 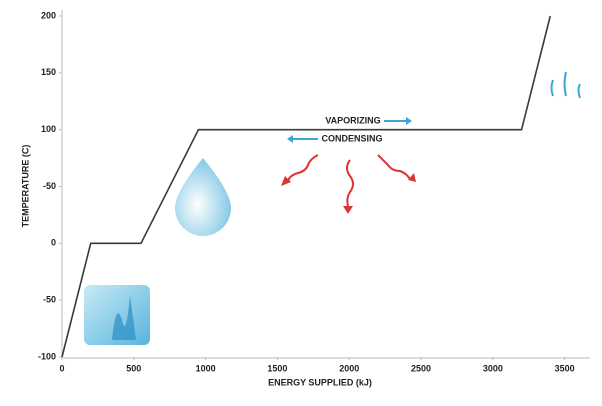 I want to click on x-tick-label: 500, so click(x=133, y=368).